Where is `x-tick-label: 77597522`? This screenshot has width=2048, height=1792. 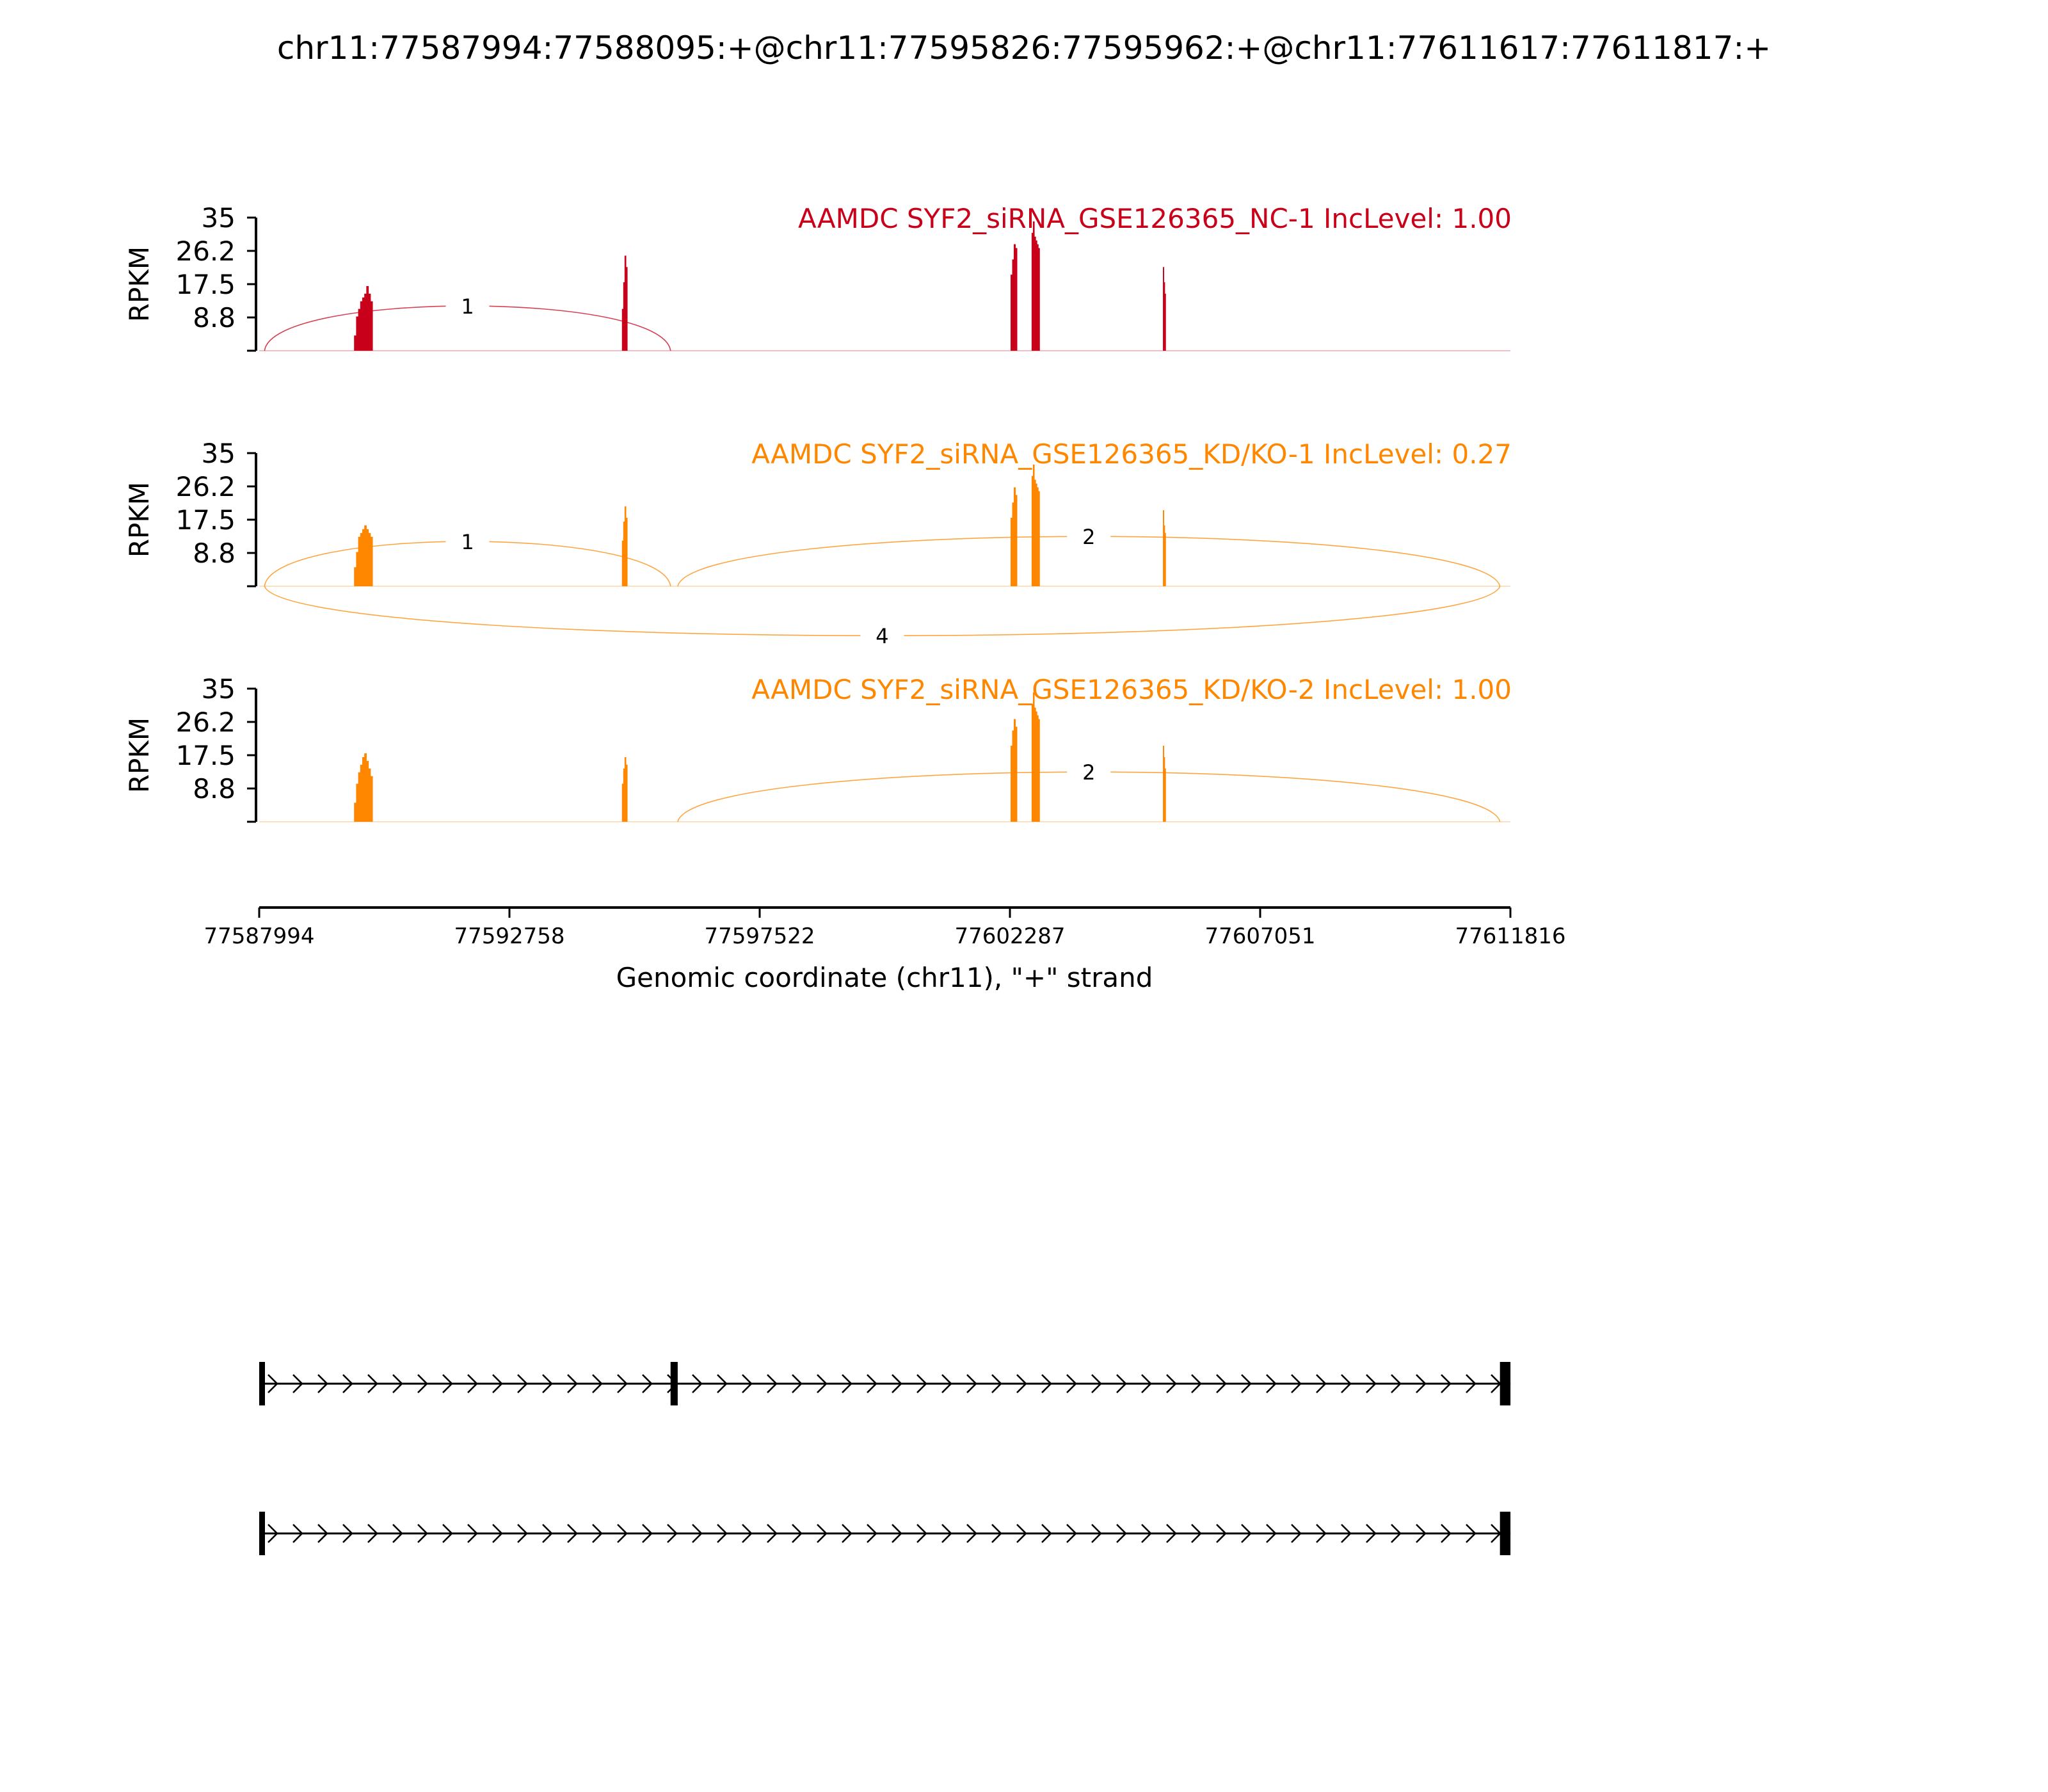 x-tick-label: 77597522 is located at coordinates (759, 936).